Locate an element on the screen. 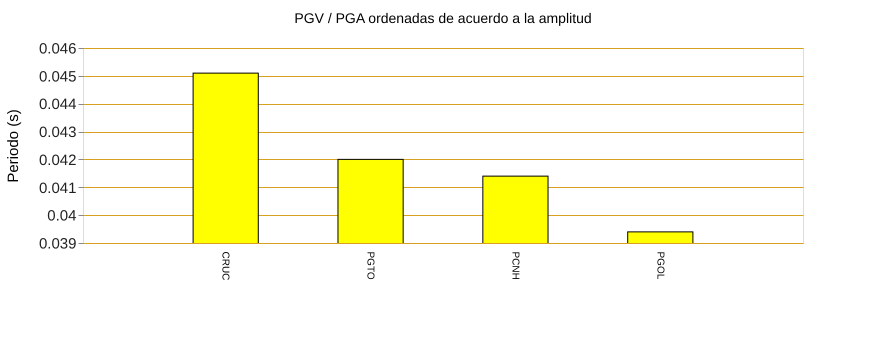 The height and width of the screenshot is (350, 870). x-tick-label: CRUC is located at coordinates (225, 266).